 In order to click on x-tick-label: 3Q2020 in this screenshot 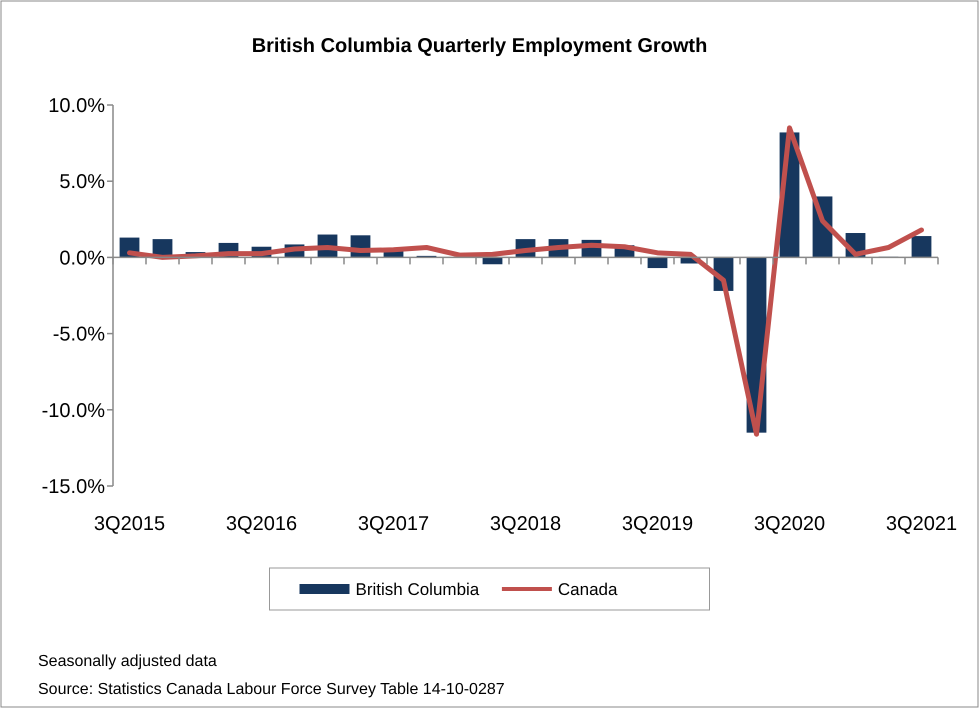, I will do `click(790, 524)`.